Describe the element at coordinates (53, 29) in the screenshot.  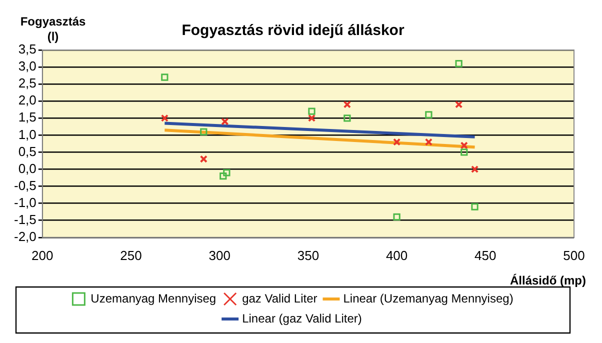
I see `y-axis-title: Fogyasztás (l)` at that location.